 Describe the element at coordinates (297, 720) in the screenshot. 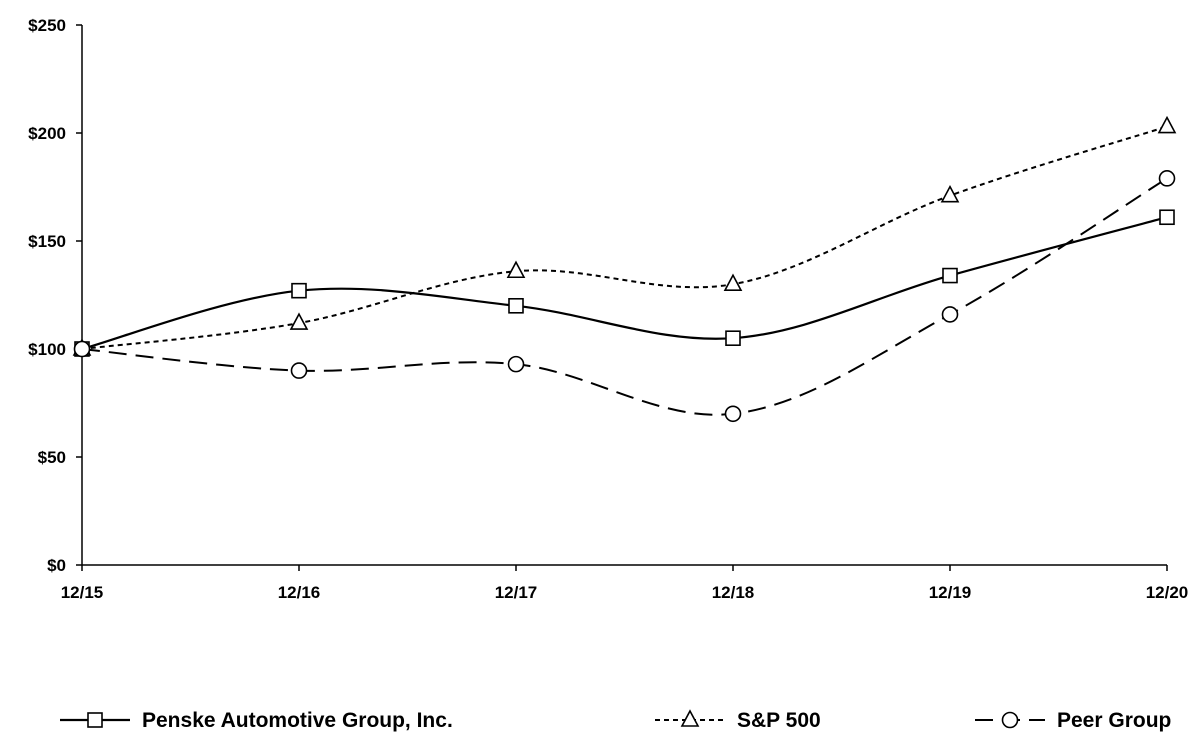

I see `legend-label: Penske Automotive Group, Inc.` at that location.